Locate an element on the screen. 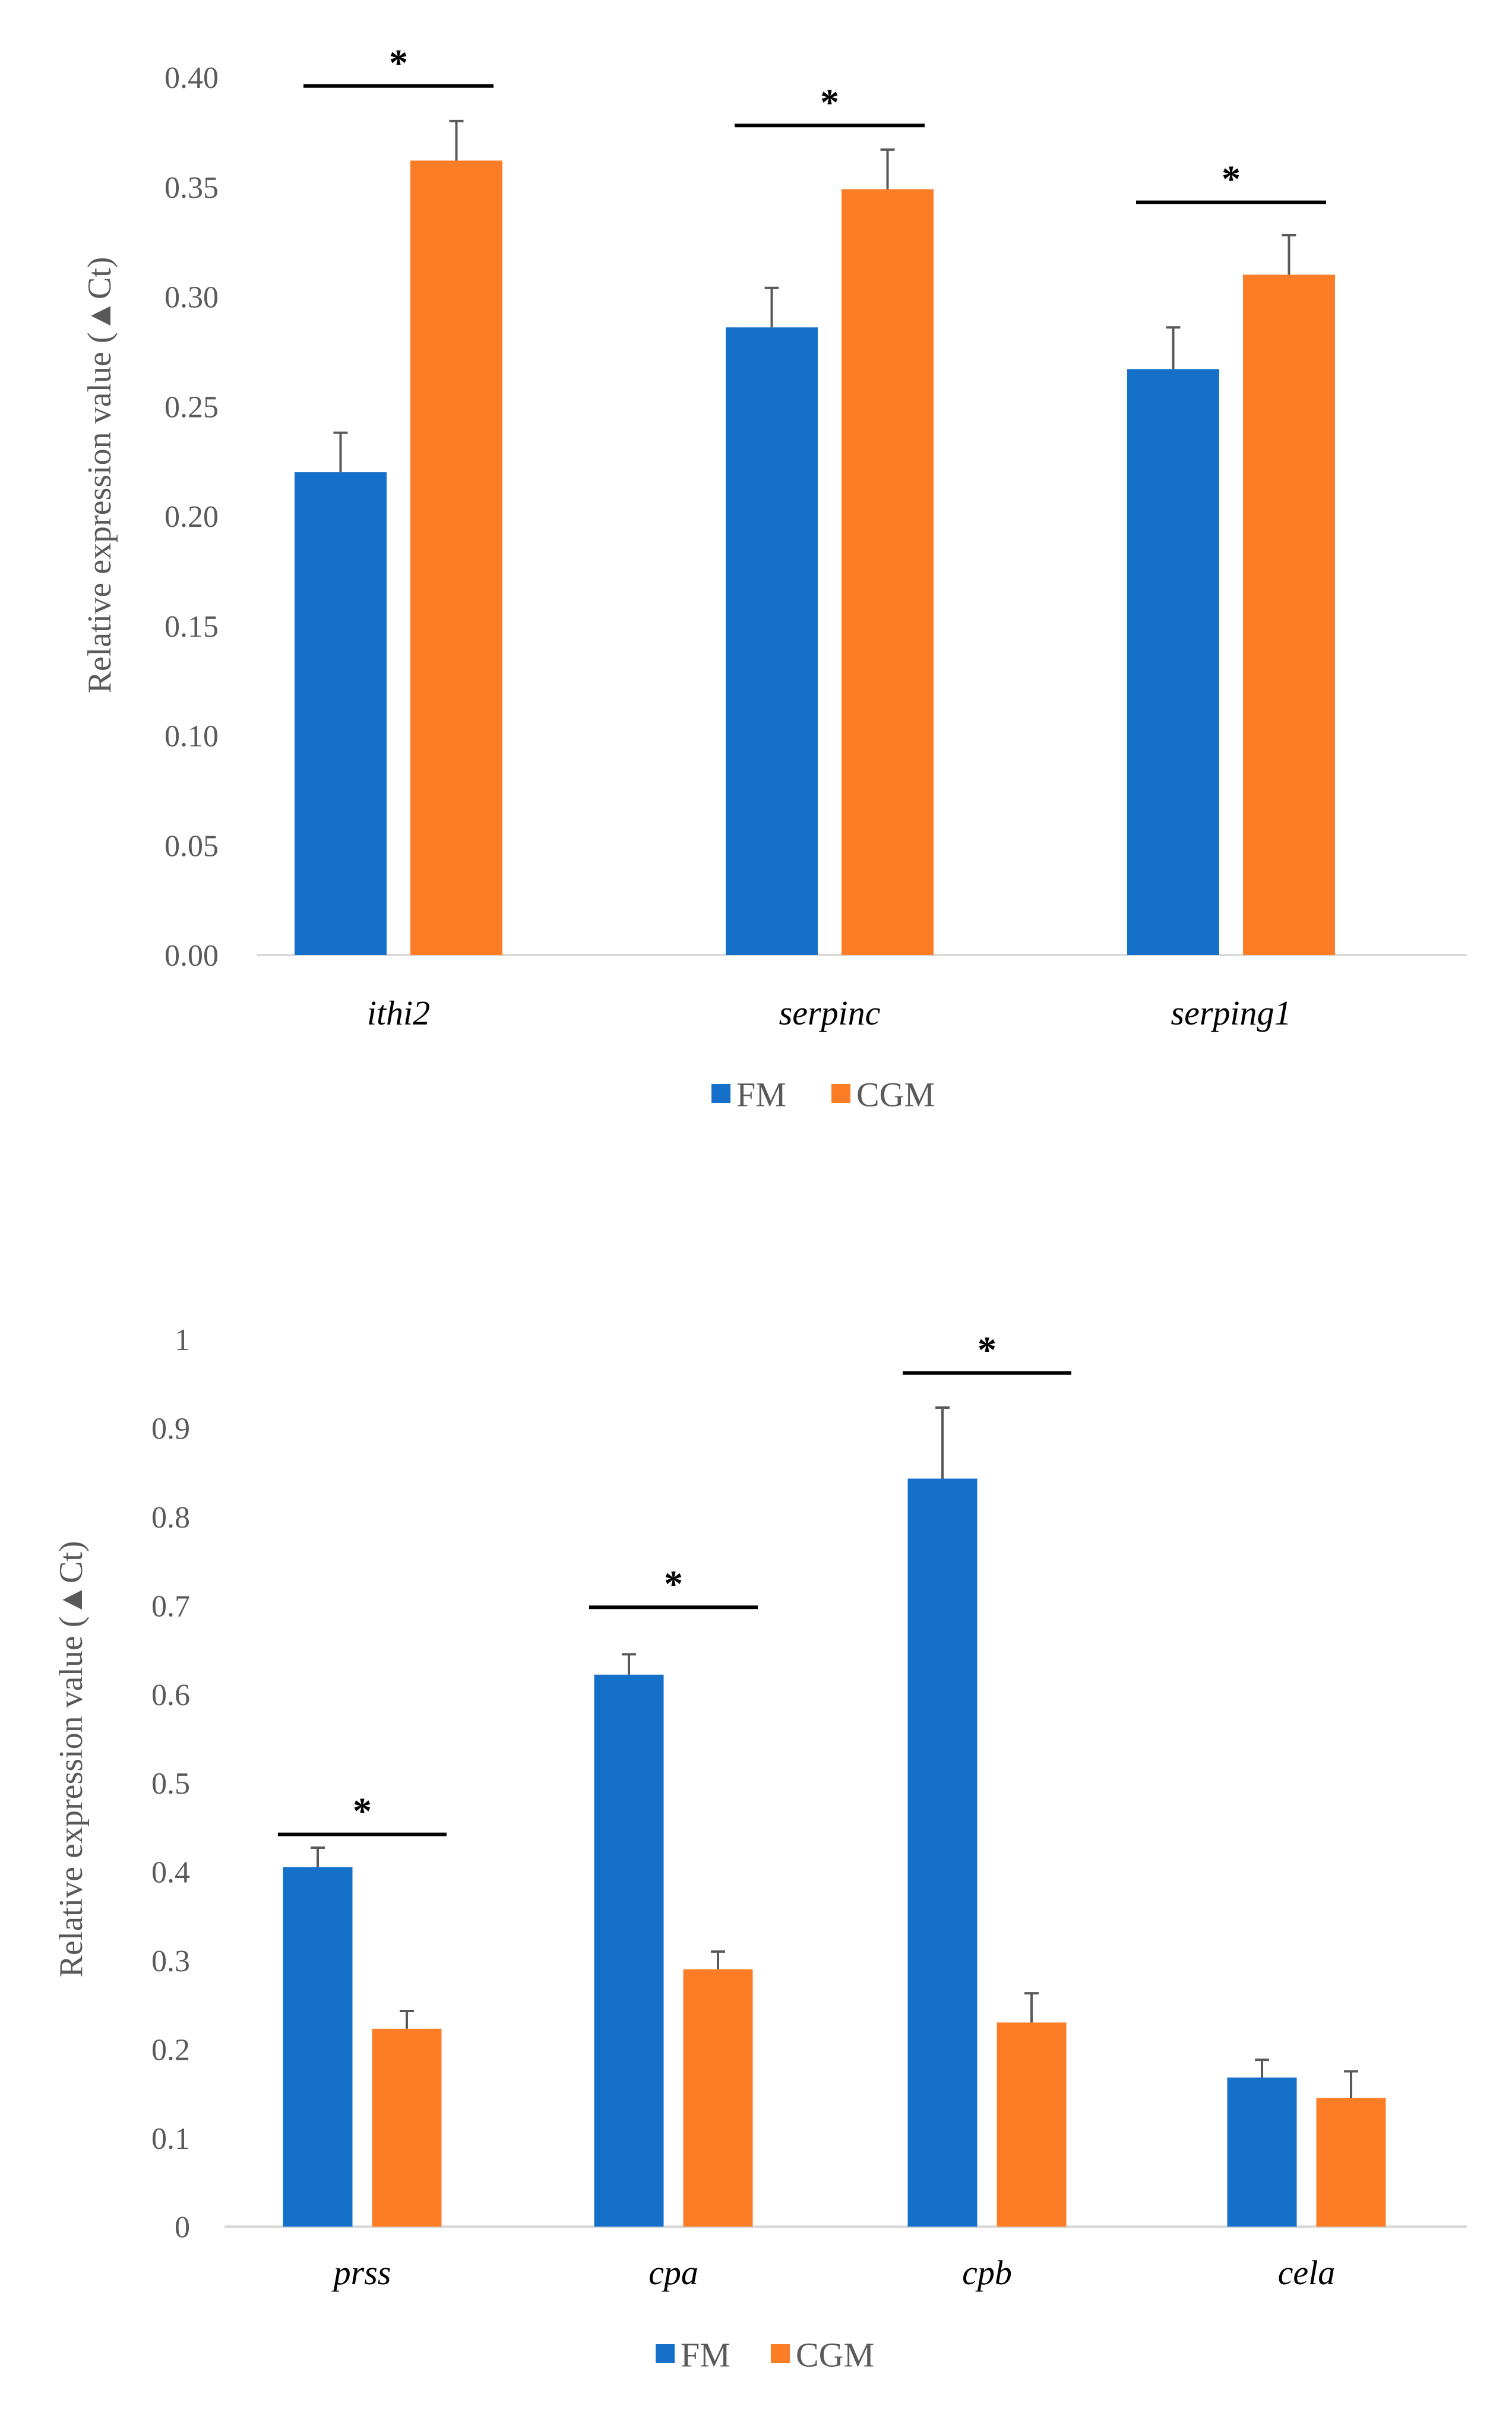 The width and height of the screenshot is (1512, 2422). y-tick-label: 0.6 is located at coordinates (170, 1695).